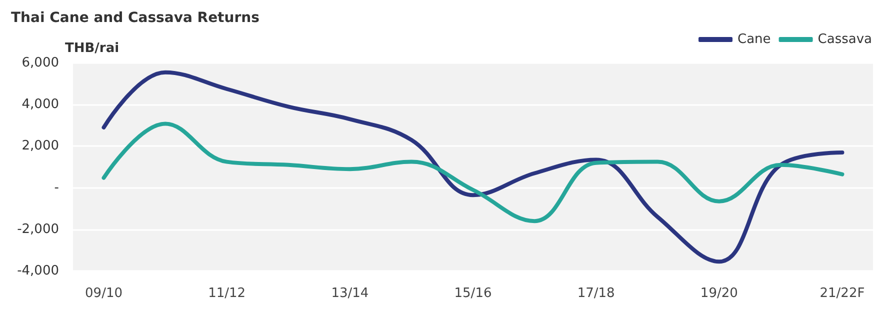  I want to click on x-tick-label: 13/14, so click(350, 293).